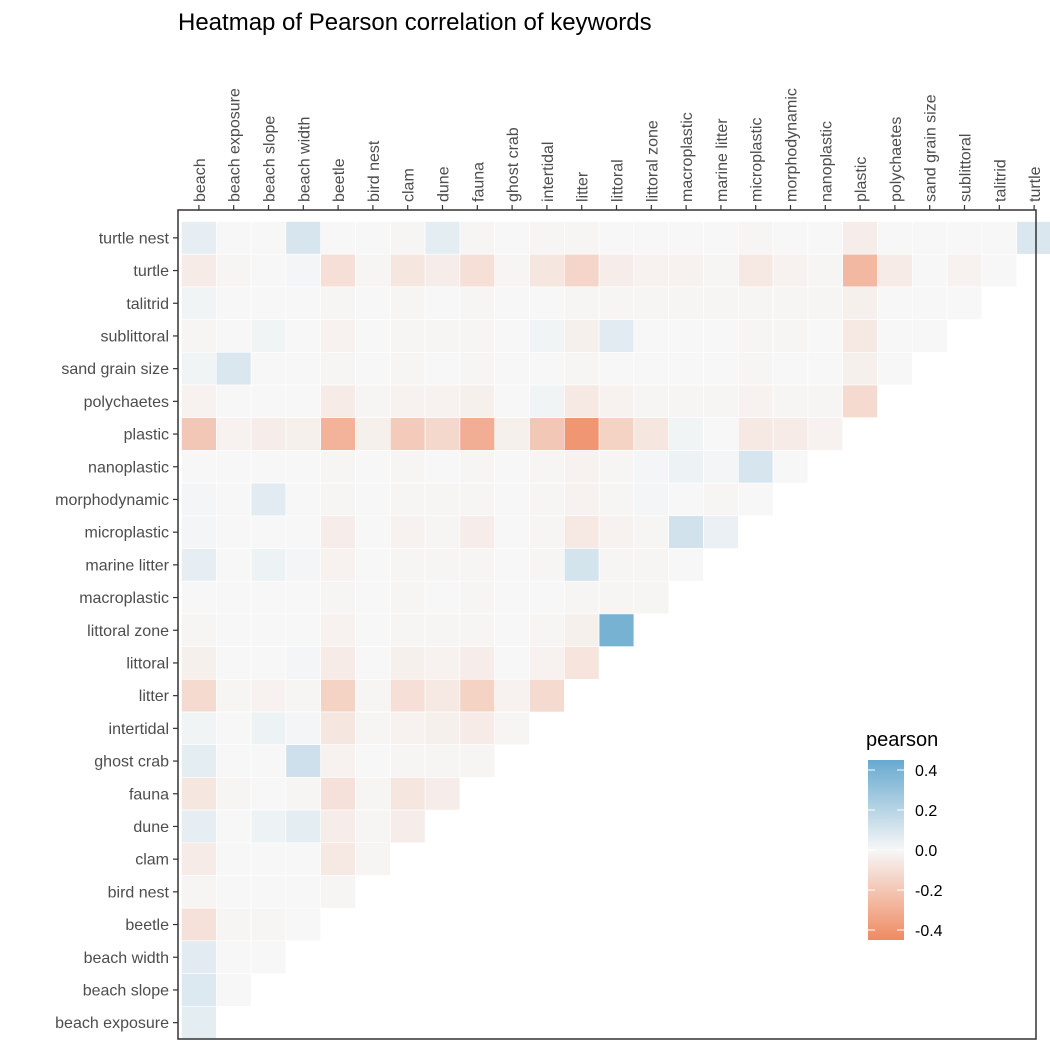 This screenshot has height=1050, width=1050. I want to click on legend-tick-label: 0.4, so click(926, 771).